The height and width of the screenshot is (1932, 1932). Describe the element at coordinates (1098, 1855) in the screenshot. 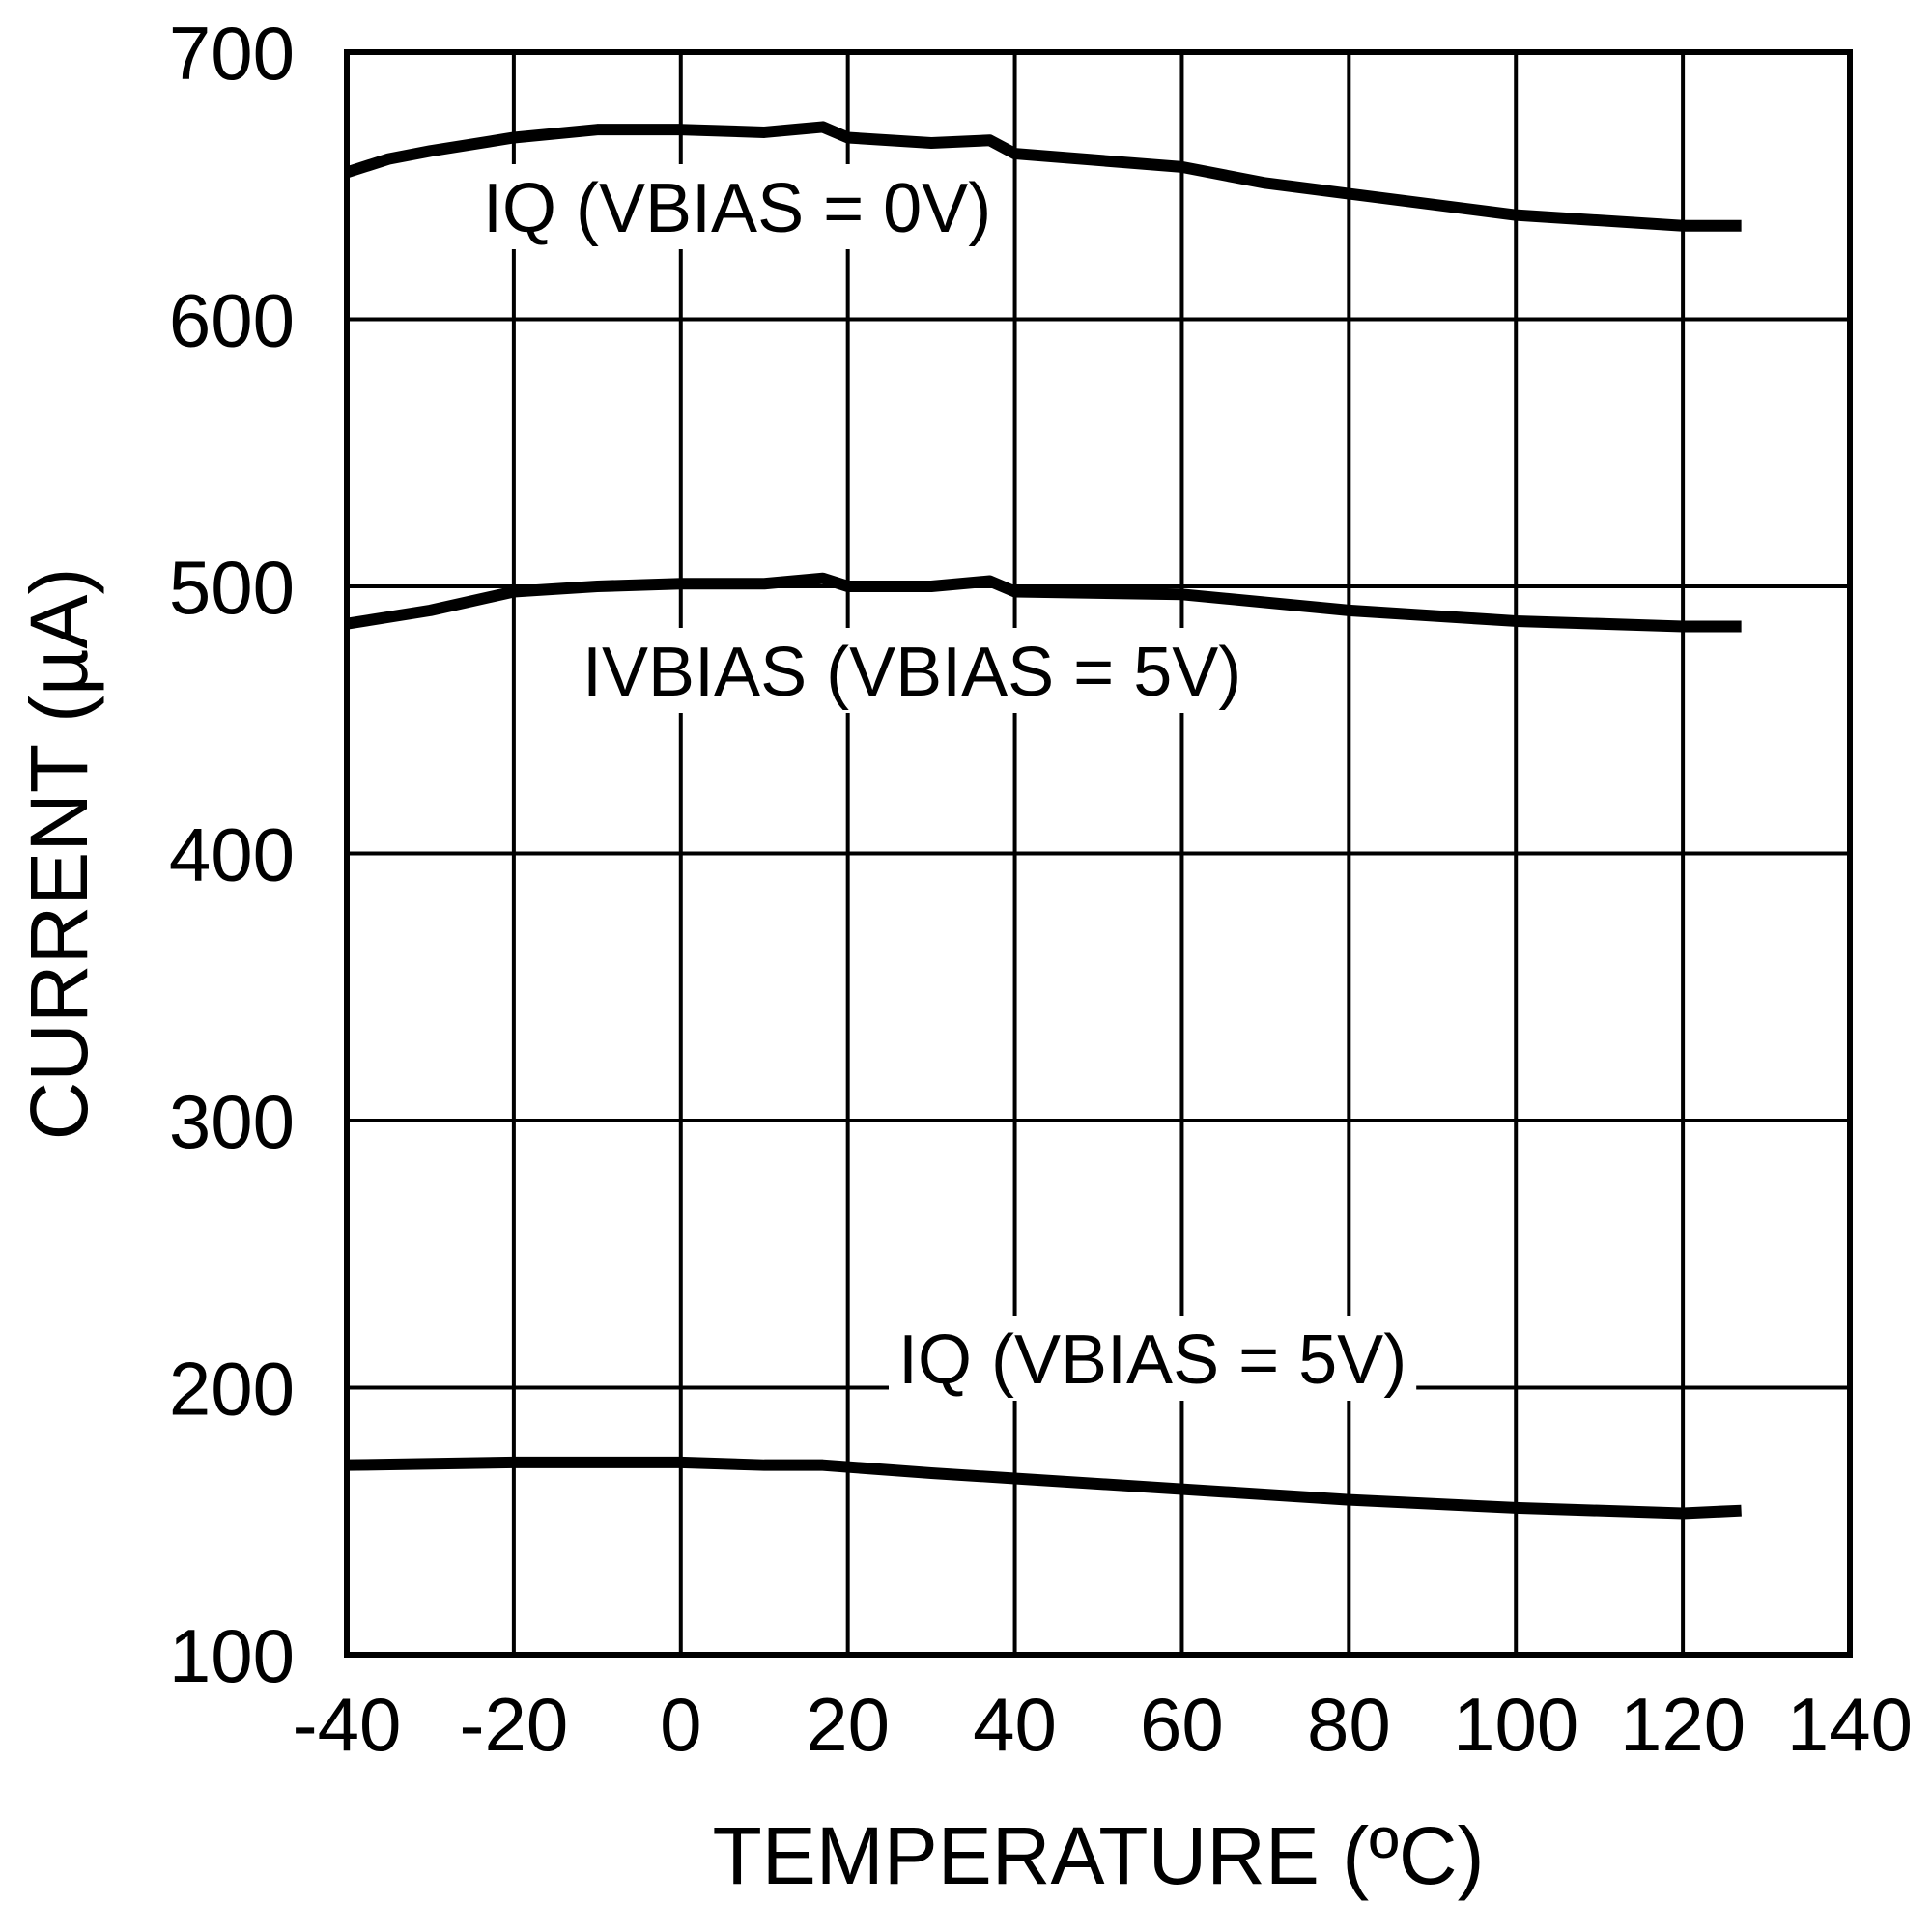

I see `x-axis-label: TEMPERATURE (ºC)` at that location.